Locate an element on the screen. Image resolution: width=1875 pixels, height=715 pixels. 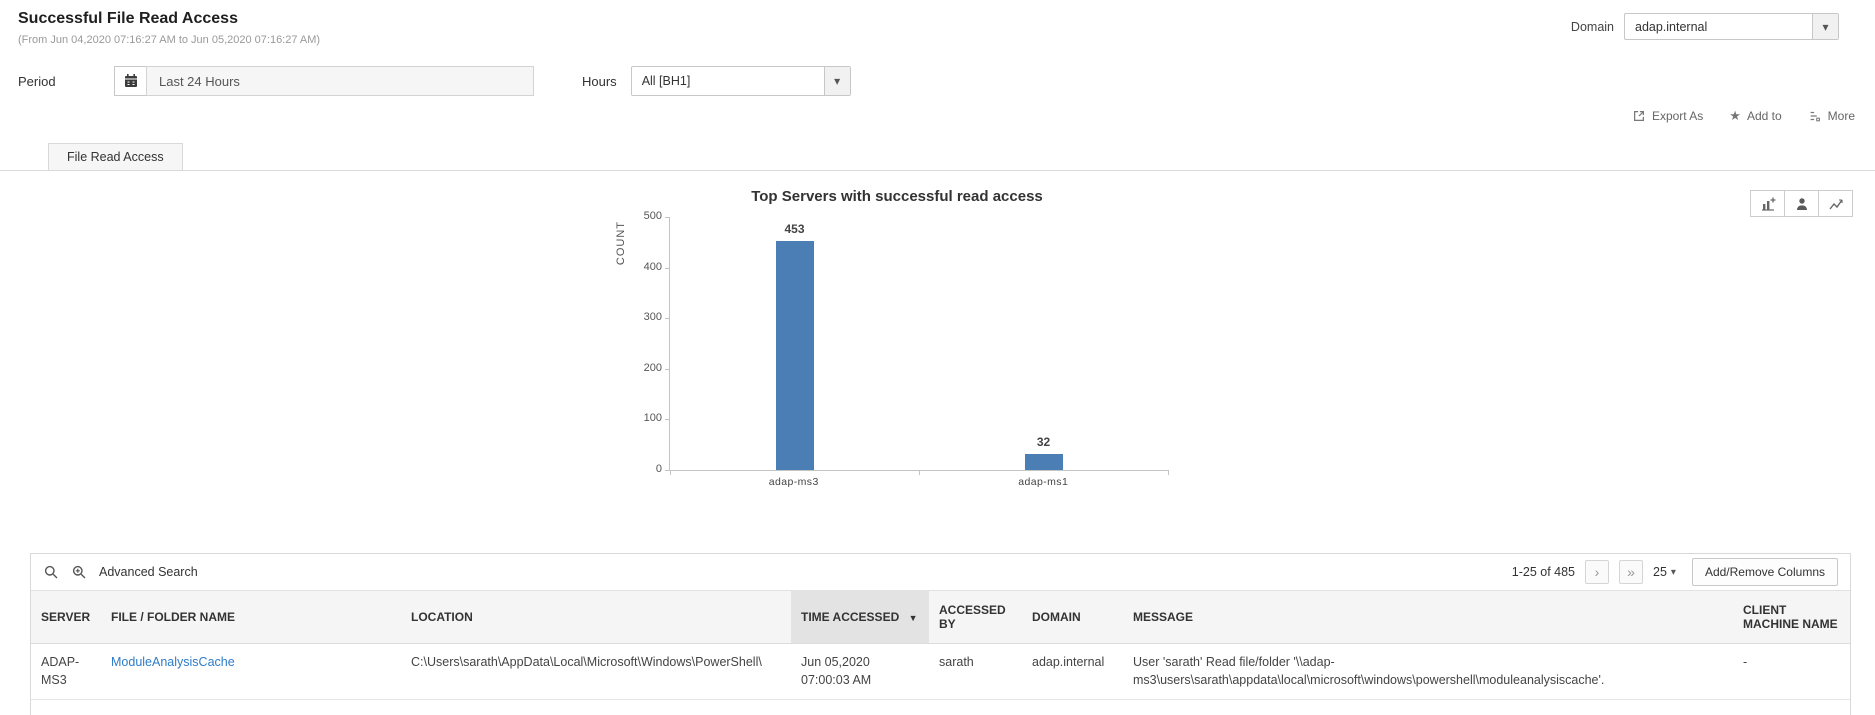
domain-select-value: adap.internal is located at coordinates (1671, 26).